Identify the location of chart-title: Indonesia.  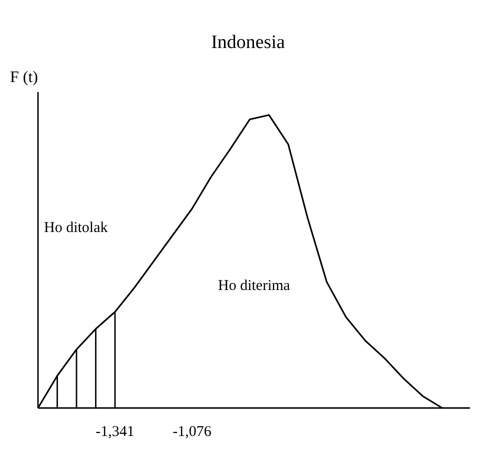
(248, 42).